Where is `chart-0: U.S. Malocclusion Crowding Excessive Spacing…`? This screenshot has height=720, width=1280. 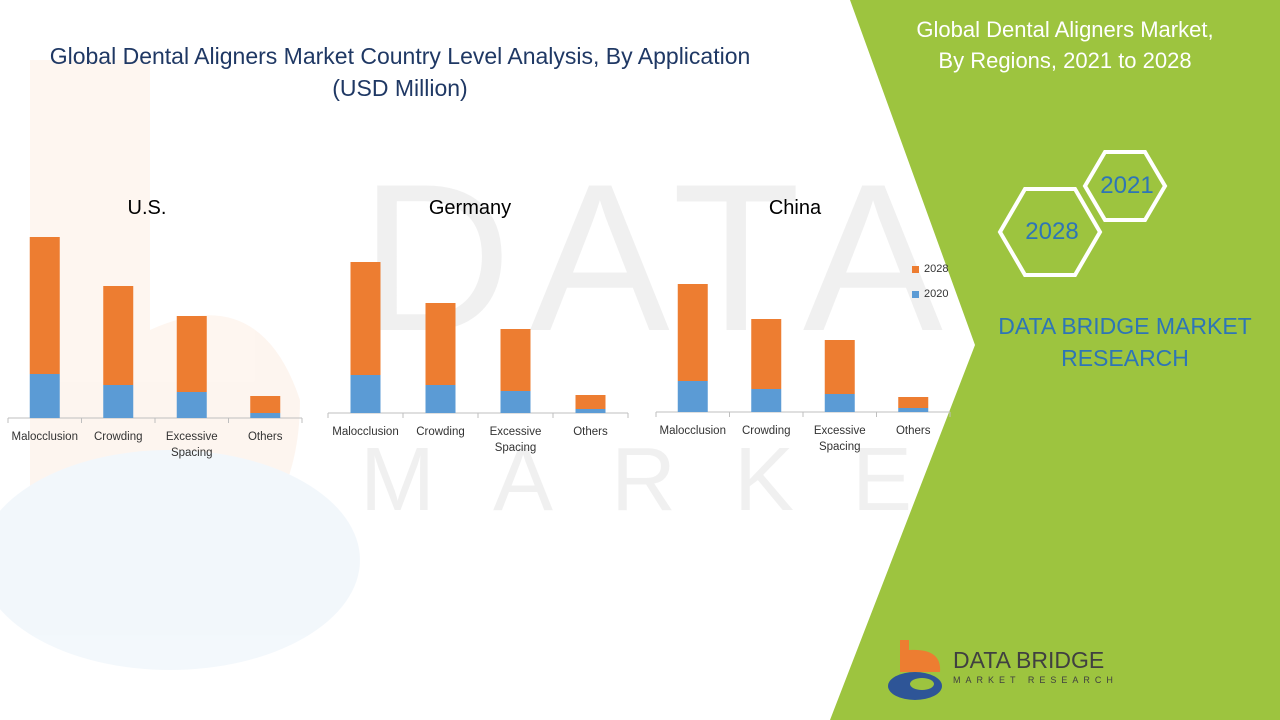
chart-0: U.S. Malocclusion Crowding Excessive Spacing… is located at coordinates (155, 328).